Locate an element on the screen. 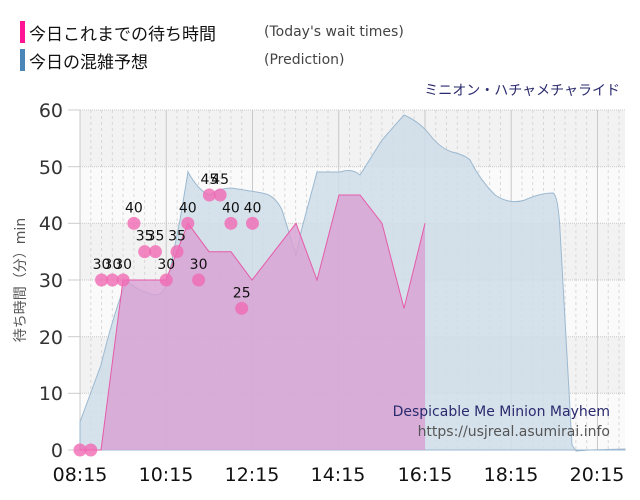 This screenshot has width=640, height=500. legend-swatch-actual is located at coordinates (22, 32).